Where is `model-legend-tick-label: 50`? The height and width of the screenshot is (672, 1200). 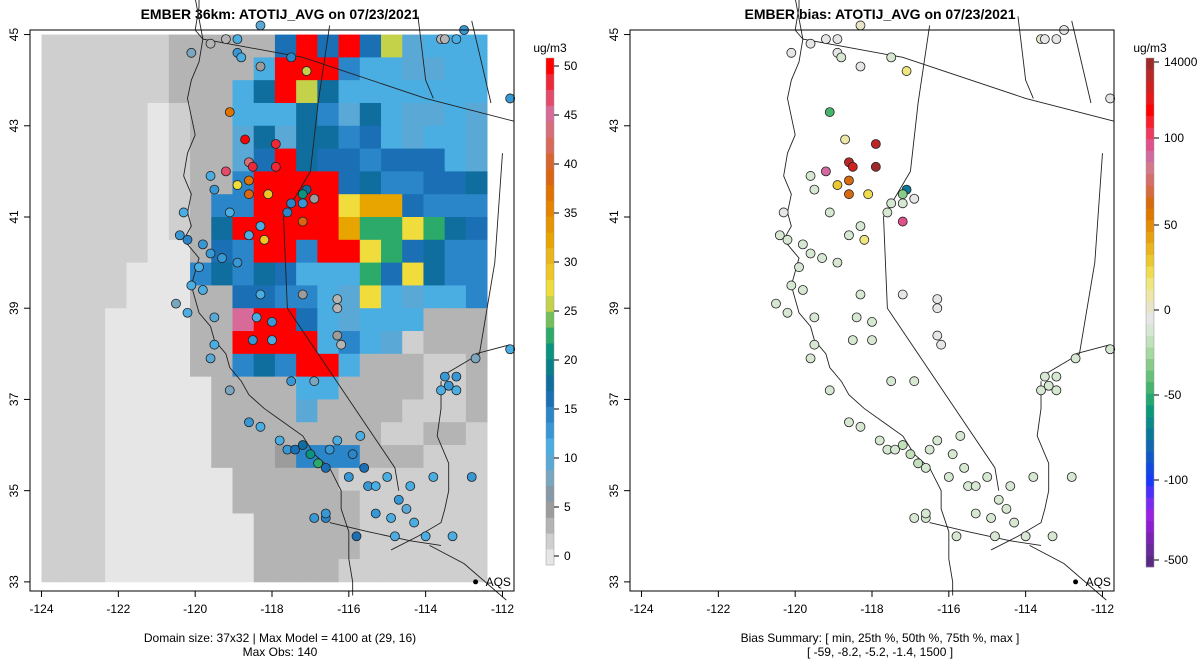
model-legend-tick-label: 50 is located at coordinates (571, 66).